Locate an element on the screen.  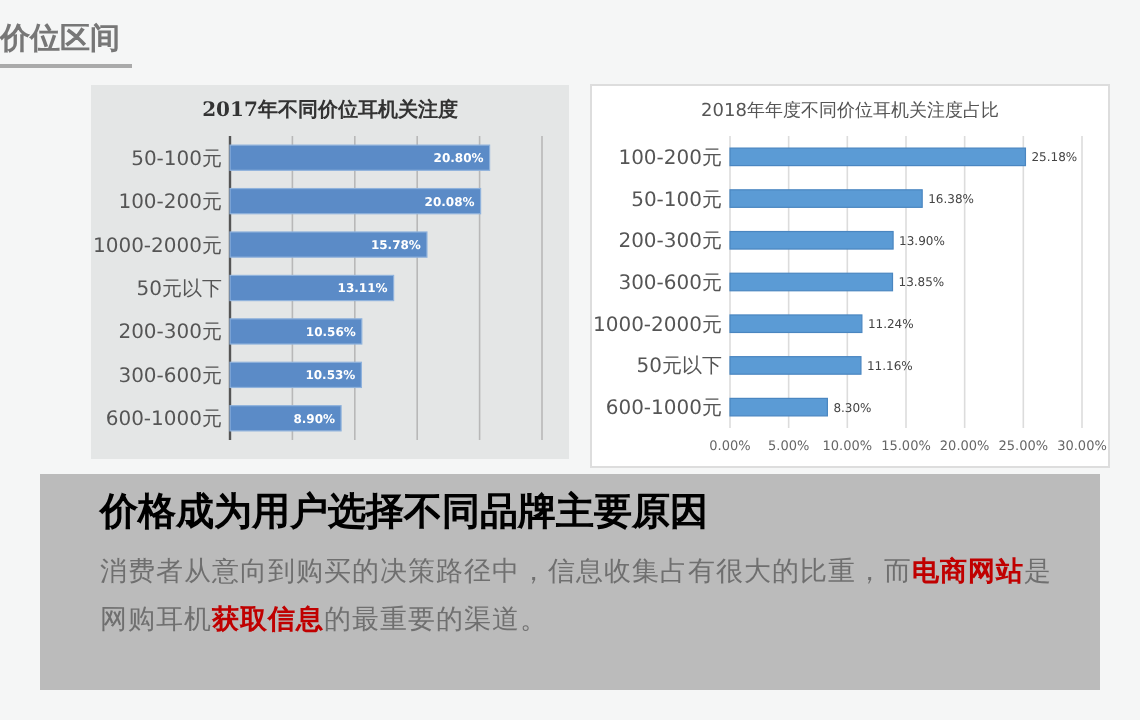
chart-title: 2017年不同价位耳机关注度 is located at coordinates (330, 110).